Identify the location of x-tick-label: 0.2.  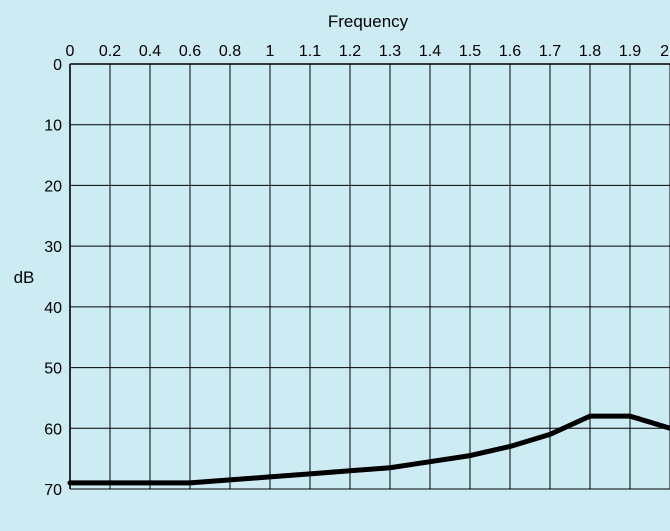
(110, 51).